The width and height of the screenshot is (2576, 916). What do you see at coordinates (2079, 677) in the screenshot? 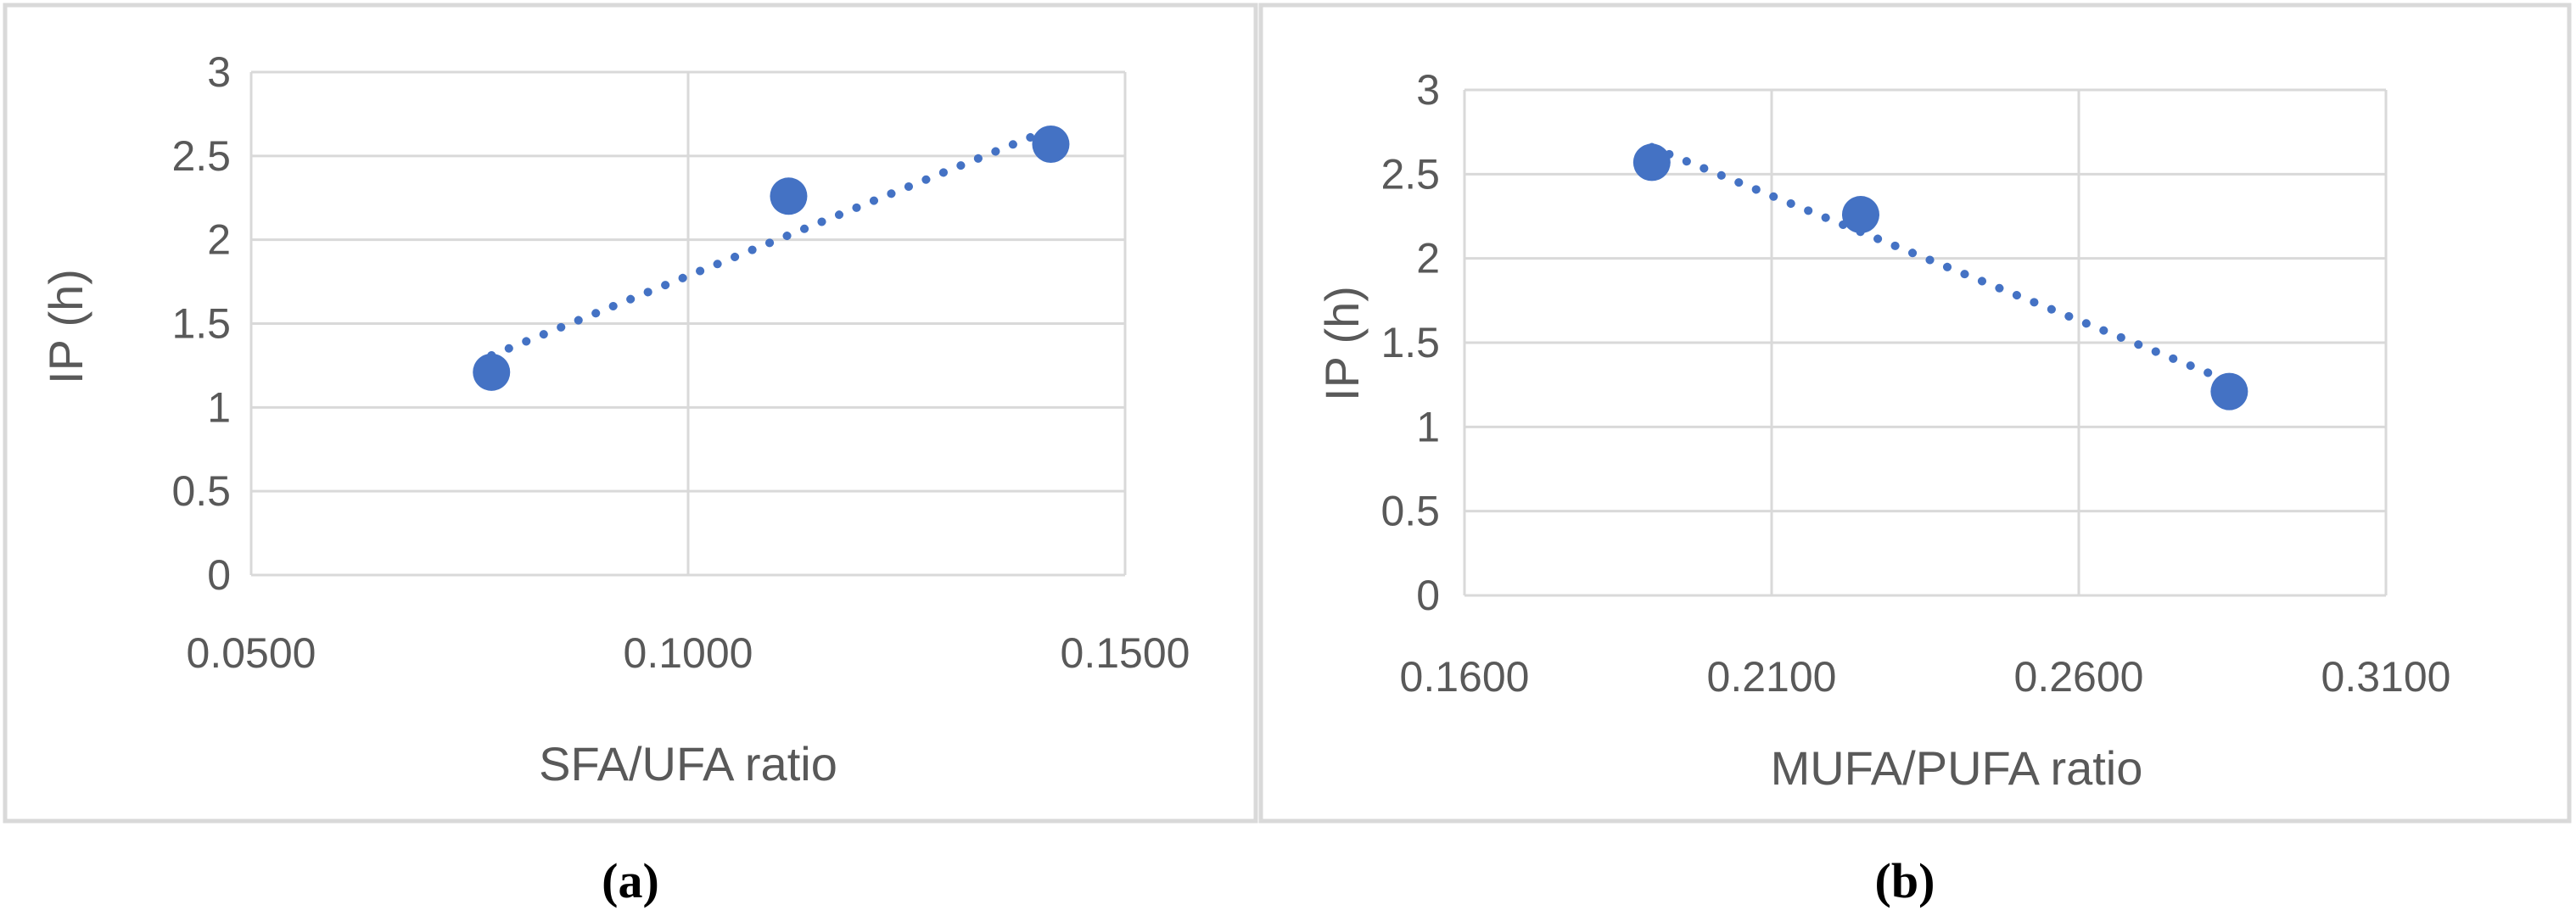
I see `x-tick-label: 0.2600` at bounding box center [2079, 677].